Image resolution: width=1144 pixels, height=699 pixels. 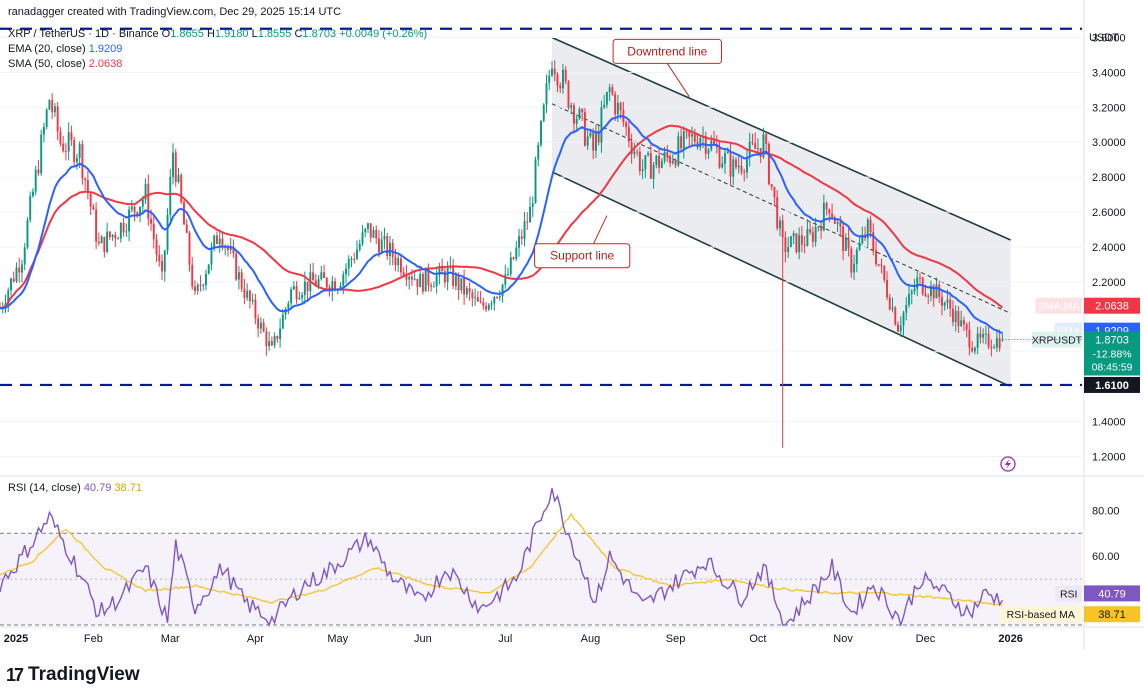 What do you see at coordinates (1112, 594) in the screenshot?
I see `rsi-tag-value: 40.79` at bounding box center [1112, 594].